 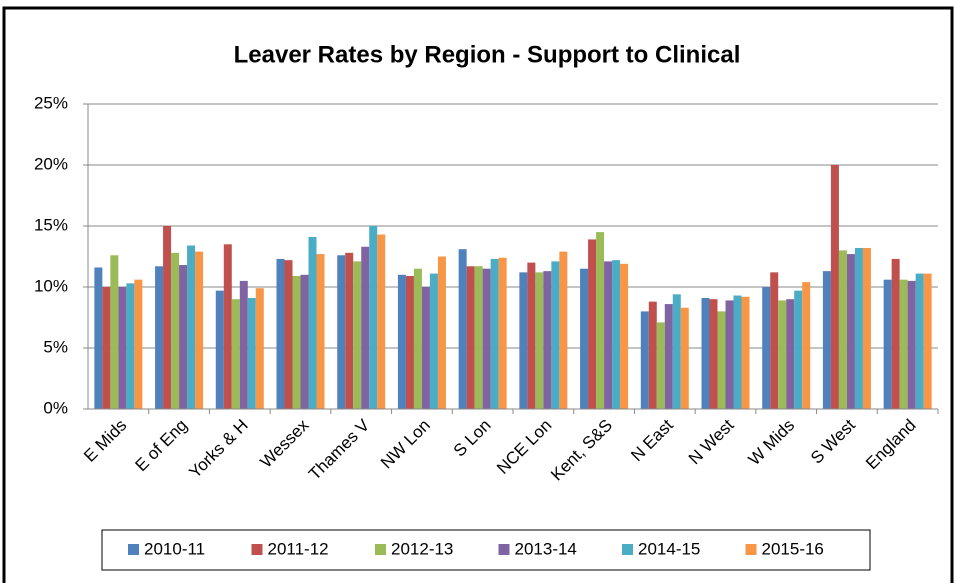 I want to click on legend-label: 2015-16, so click(x=793, y=548).